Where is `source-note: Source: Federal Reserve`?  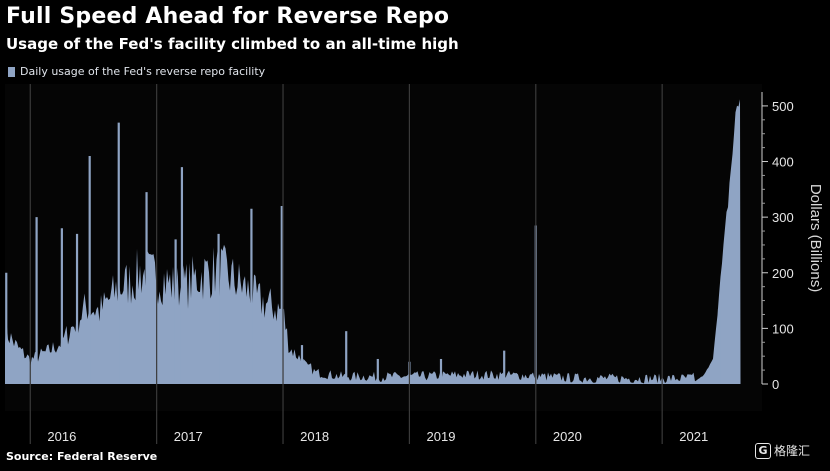
source-note: Source: Federal Reserve is located at coordinates (82, 456).